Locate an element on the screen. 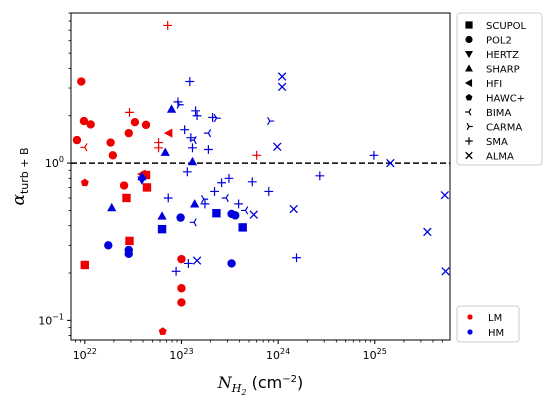 Image resolution: width=545 pixels, height=409 pixels. y-tick-label: 10⁻¹ is located at coordinates (51, 319).